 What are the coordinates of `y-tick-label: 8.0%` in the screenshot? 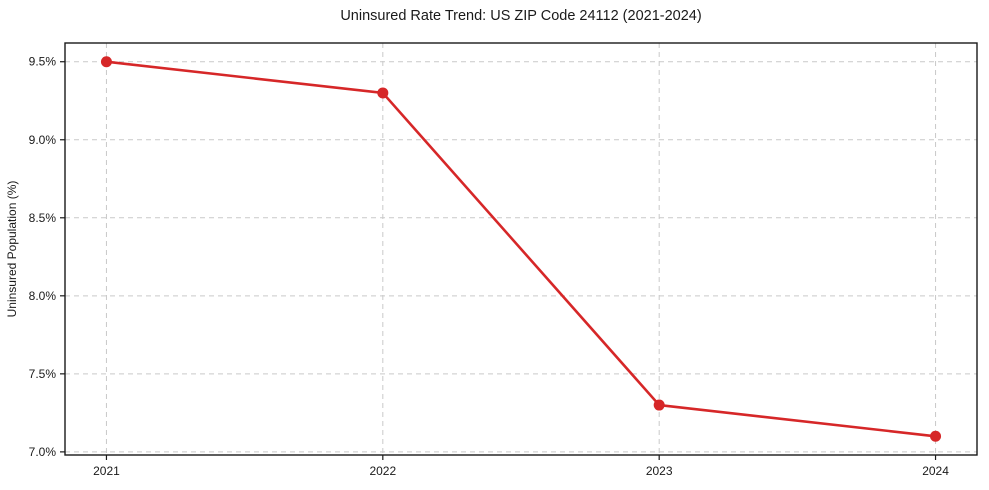 It's located at (43, 296).